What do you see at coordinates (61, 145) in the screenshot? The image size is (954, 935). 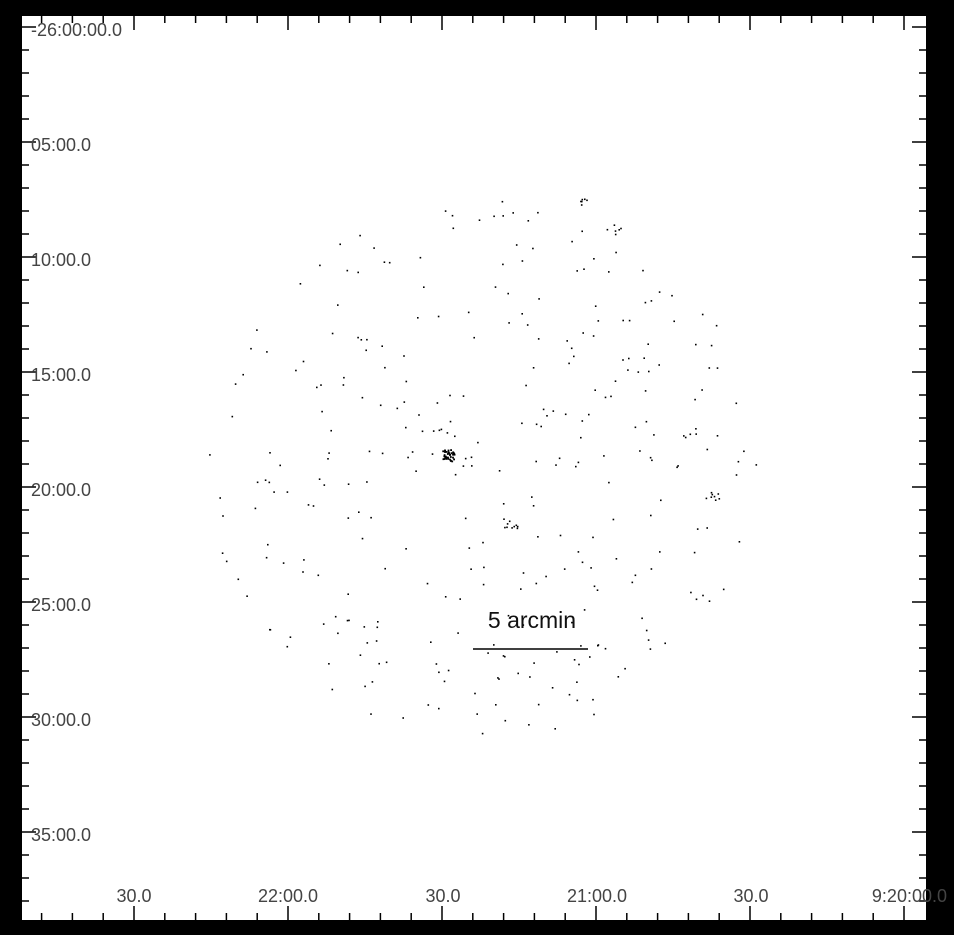 I see `dec-label: 05:00.0` at bounding box center [61, 145].